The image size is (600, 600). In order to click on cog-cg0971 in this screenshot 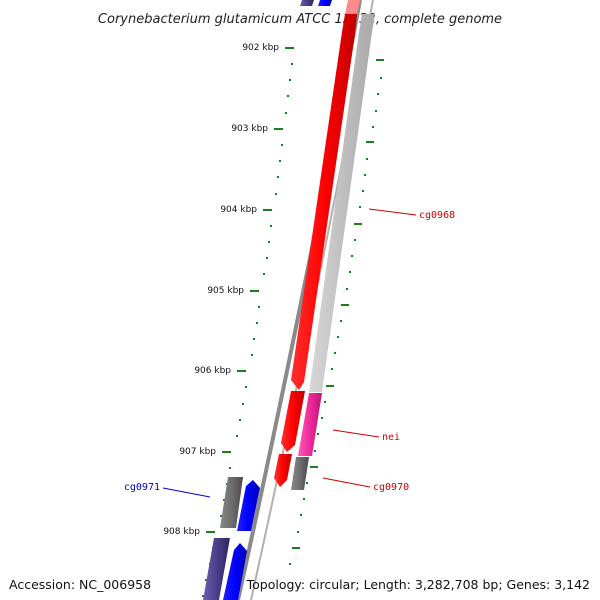, I will do `click(231, 502)`.